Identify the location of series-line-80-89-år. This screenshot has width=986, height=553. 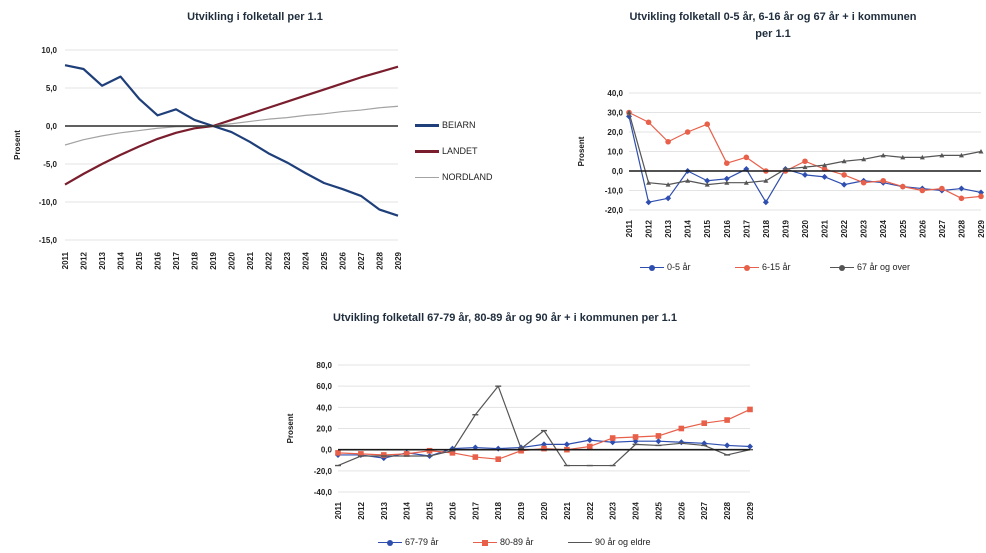
(544, 434).